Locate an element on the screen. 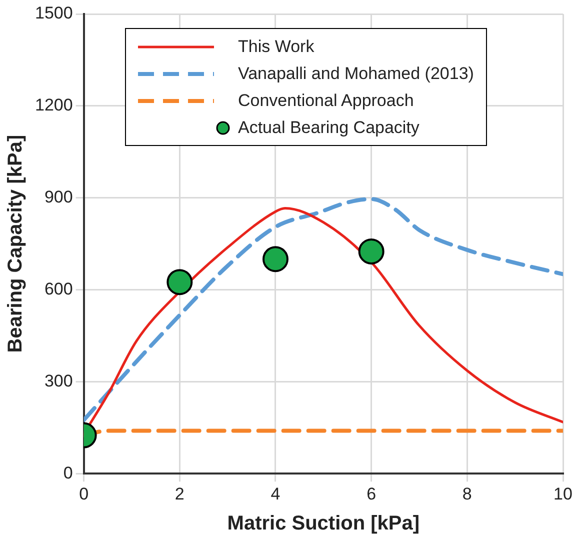 The width and height of the screenshot is (577, 540). x-tick-label: 2 is located at coordinates (179, 494).